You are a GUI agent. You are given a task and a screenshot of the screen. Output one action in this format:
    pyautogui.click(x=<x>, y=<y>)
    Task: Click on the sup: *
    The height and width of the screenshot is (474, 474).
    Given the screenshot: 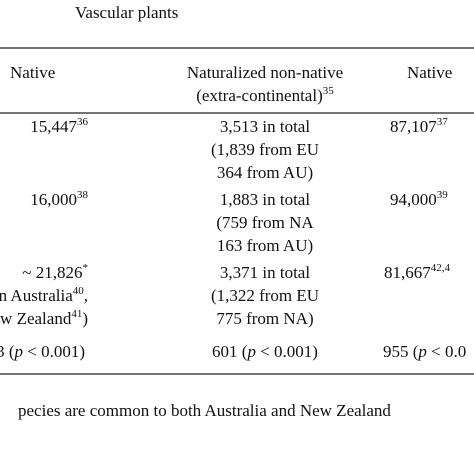 What is the action you would take?
    pyautogui.click(x=86, y=268)
    